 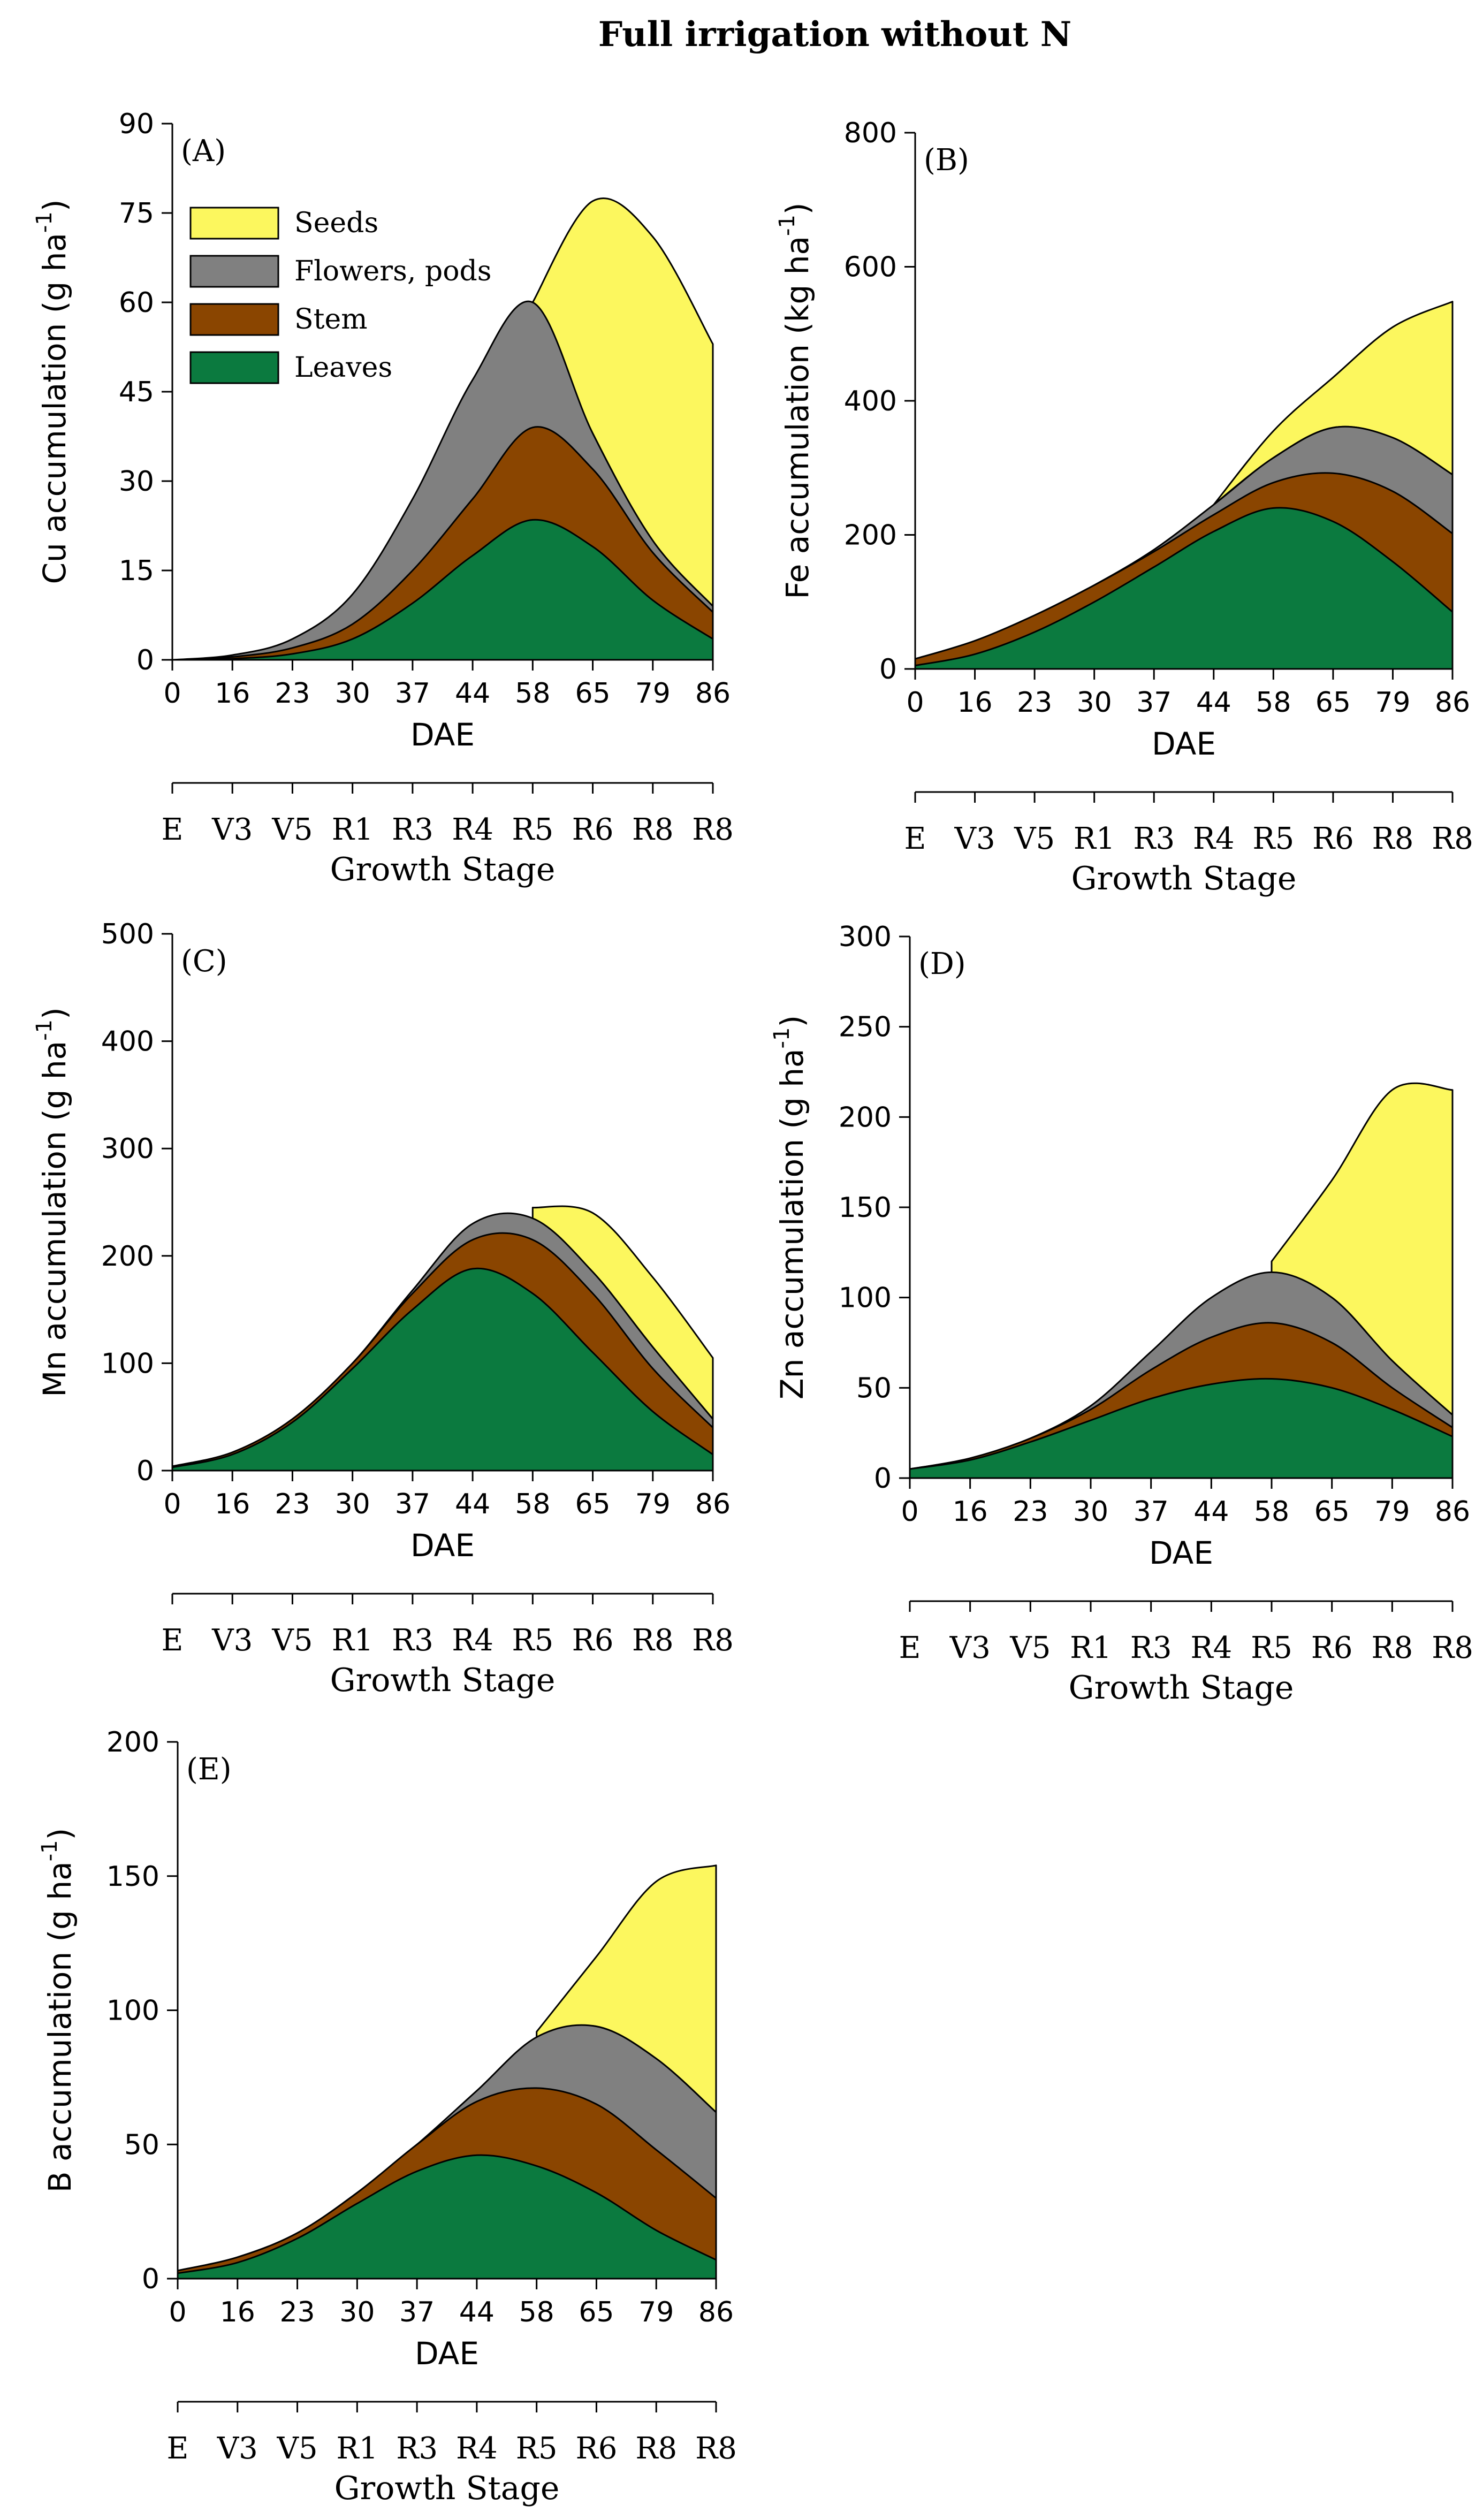 What do you see at coordinates (52, 392) in the screenshot?
I see `y-axis-label: Cu accumulation (g ha-1)` at bounding box center [52, 392].